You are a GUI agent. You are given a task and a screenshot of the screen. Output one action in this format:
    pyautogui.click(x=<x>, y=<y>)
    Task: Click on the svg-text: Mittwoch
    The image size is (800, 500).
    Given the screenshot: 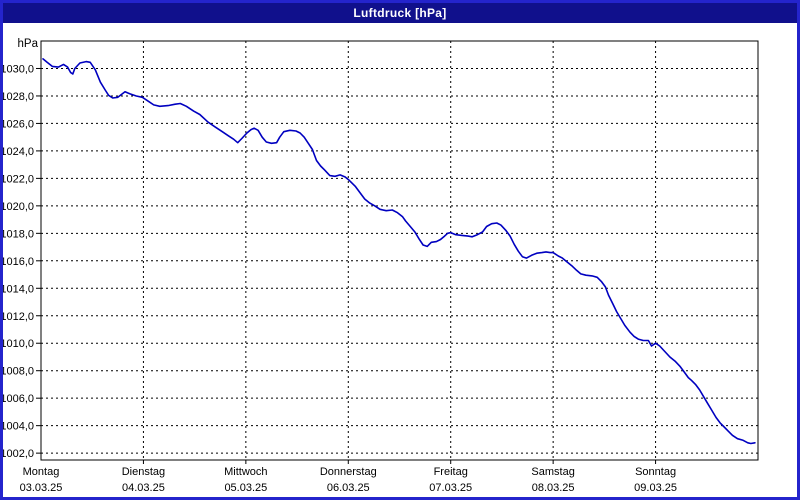 What is the action you would take?
    pyautogui.click(x=245, y=472)
    